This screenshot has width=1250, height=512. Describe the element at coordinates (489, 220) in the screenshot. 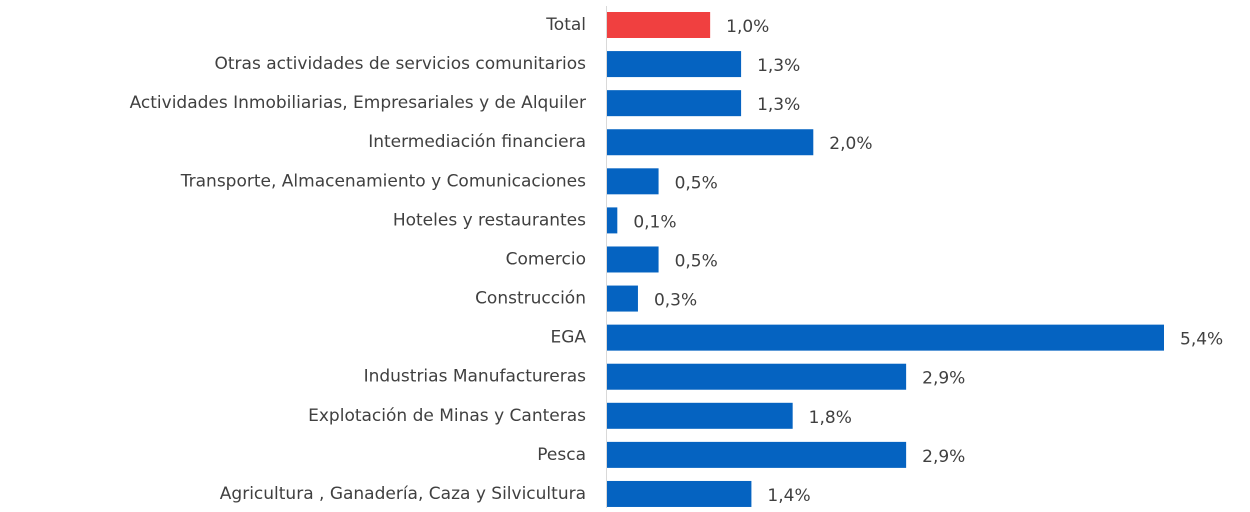

I see `category-label: Hoteles y restaurantes` at that location.